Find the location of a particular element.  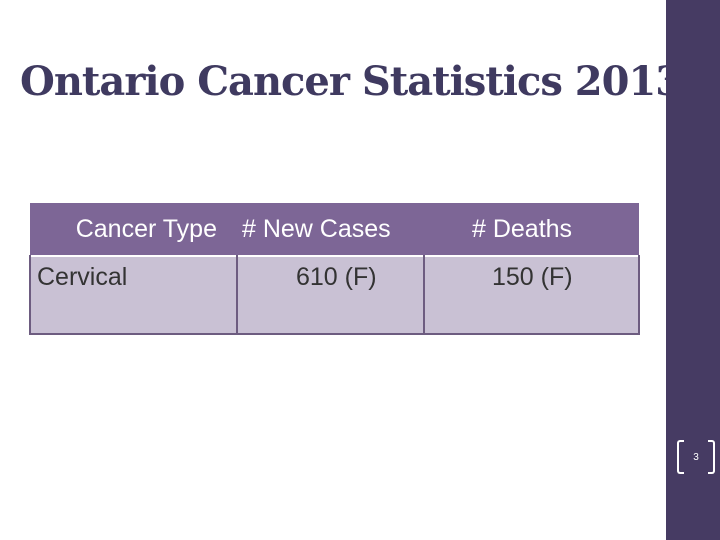

cell-deaths: 150 (F) is located at coordinates (531, 295).